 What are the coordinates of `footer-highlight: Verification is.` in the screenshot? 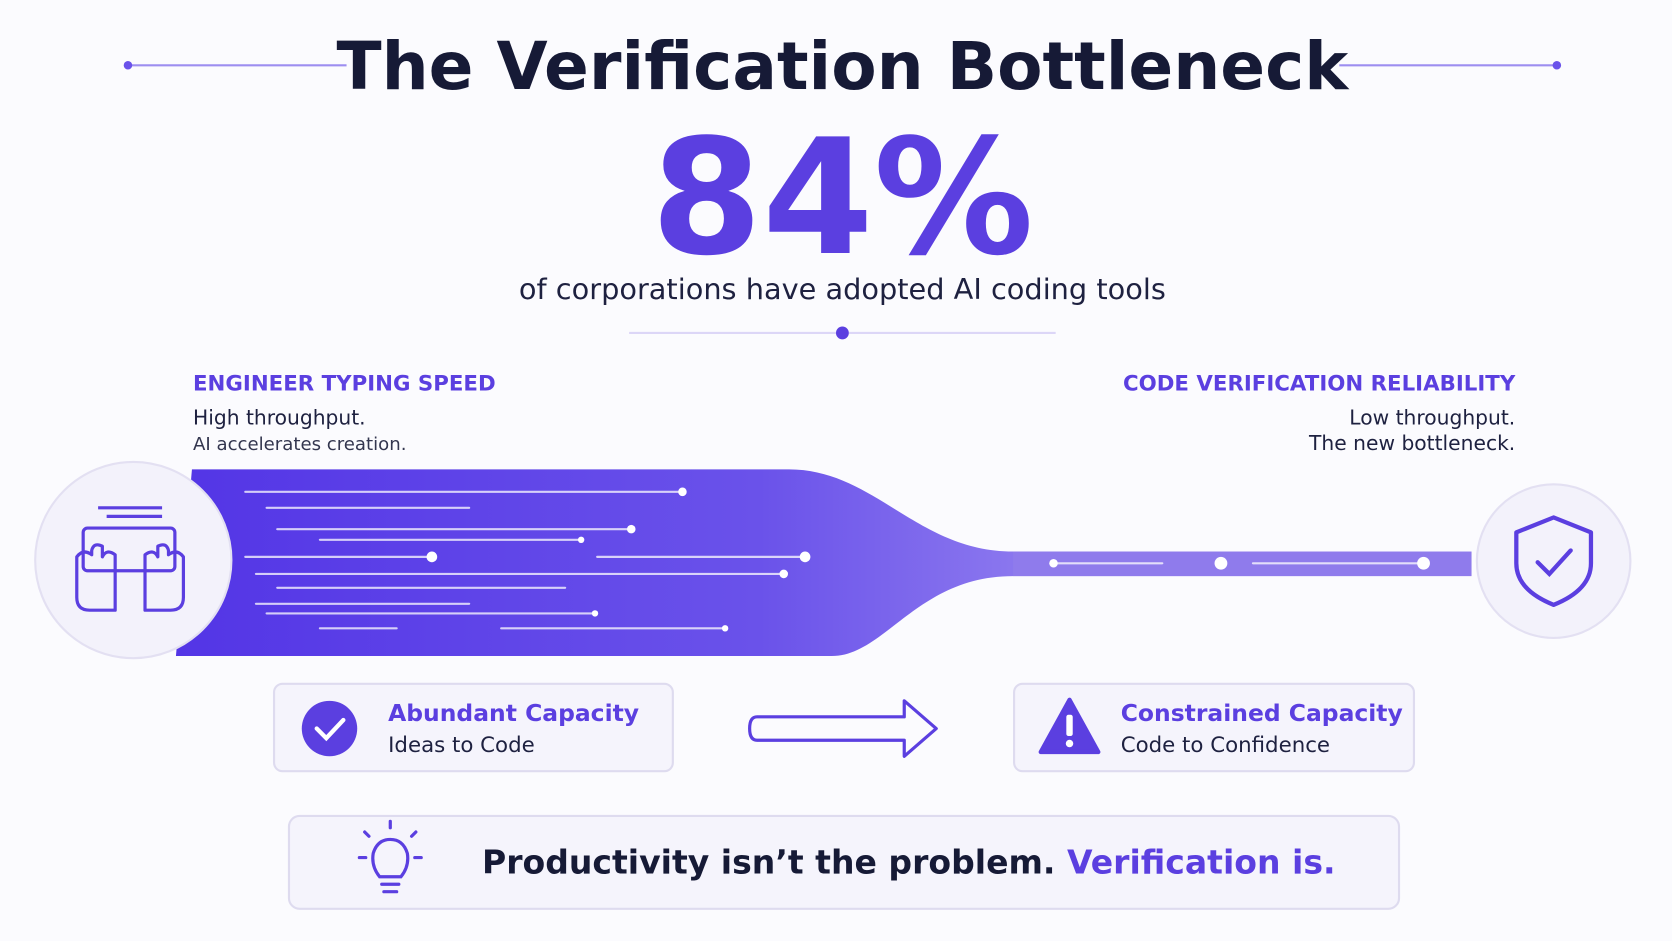 It's located at (1201, 862).